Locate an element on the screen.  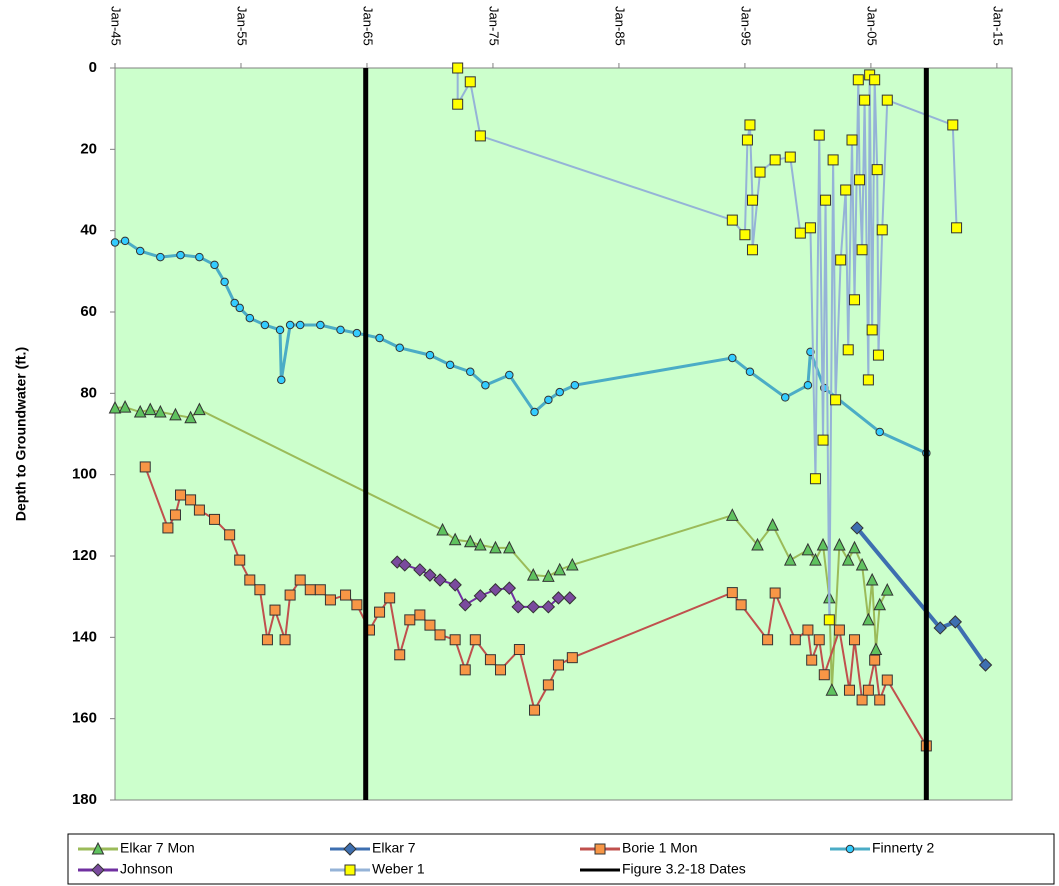
legend-label: Borie 1 Mon is located at coordinates (659, 848).